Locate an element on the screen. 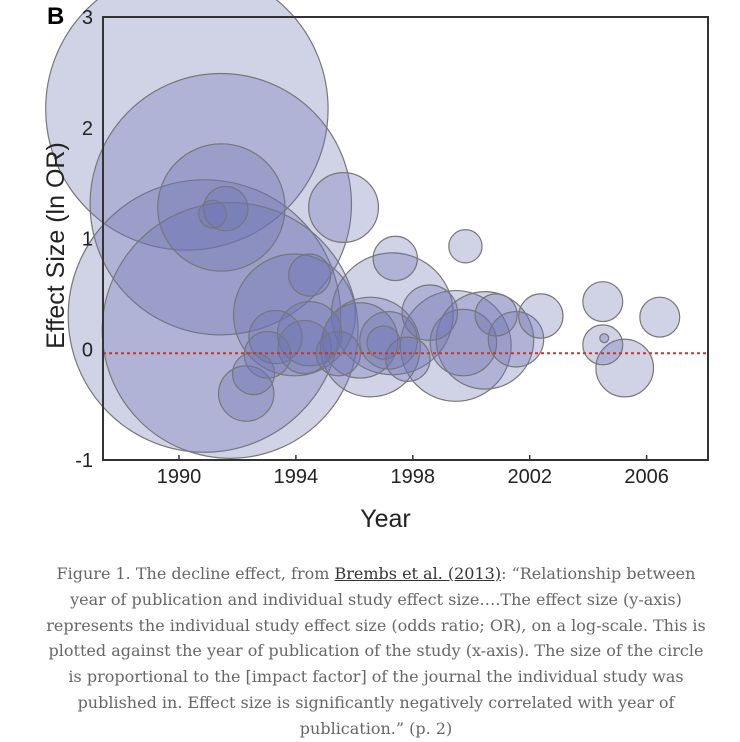 The height and width of the screenshot is (742, 740). x-tick-label: 1990 is located at coordinates (179, 477).